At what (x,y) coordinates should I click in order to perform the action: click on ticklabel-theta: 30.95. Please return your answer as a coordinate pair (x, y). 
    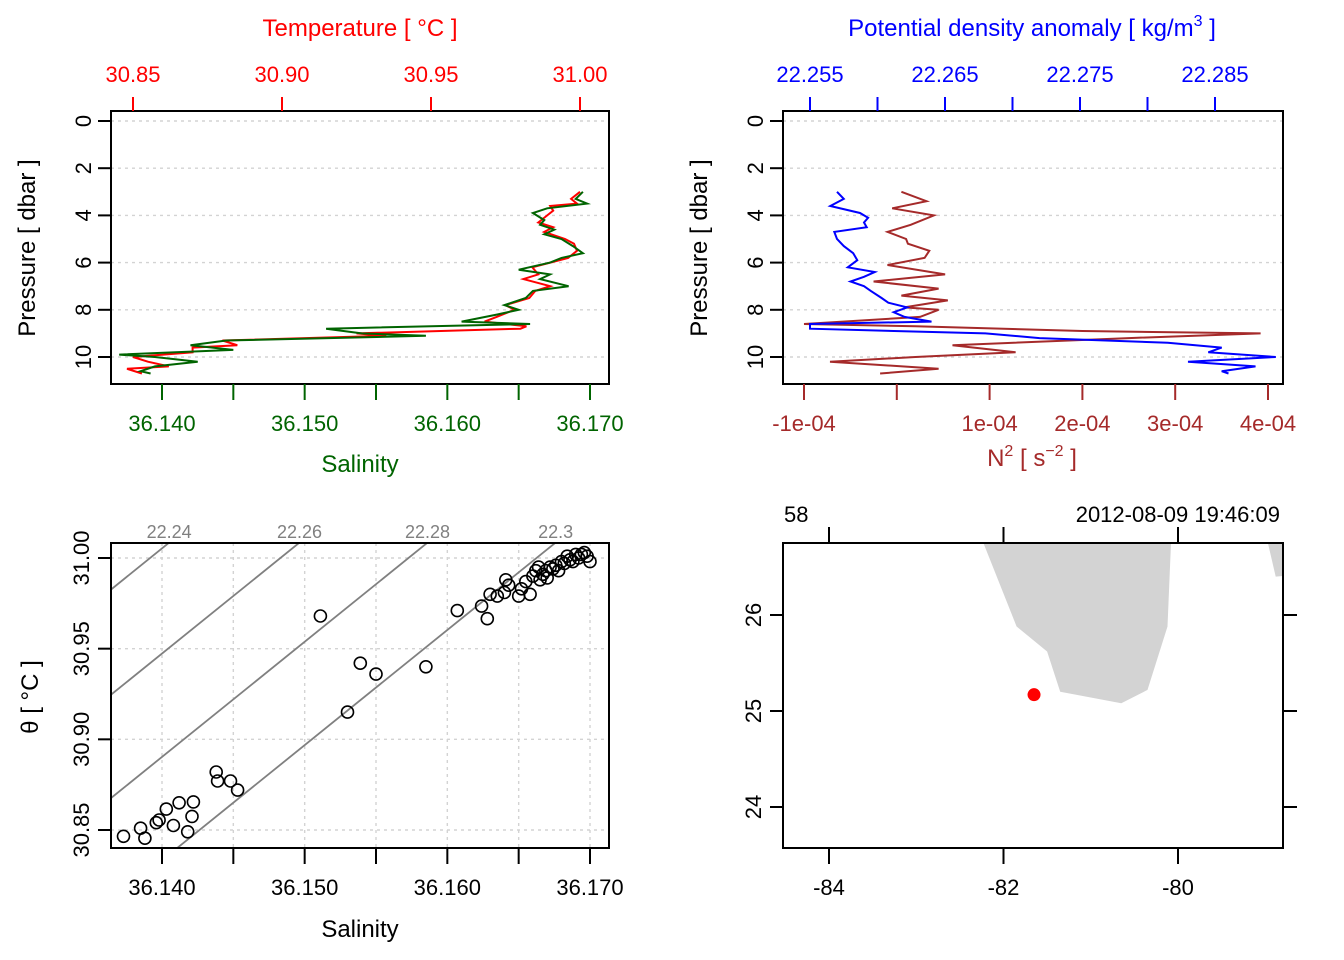
    Looking at the image, I should click on (81, 648).